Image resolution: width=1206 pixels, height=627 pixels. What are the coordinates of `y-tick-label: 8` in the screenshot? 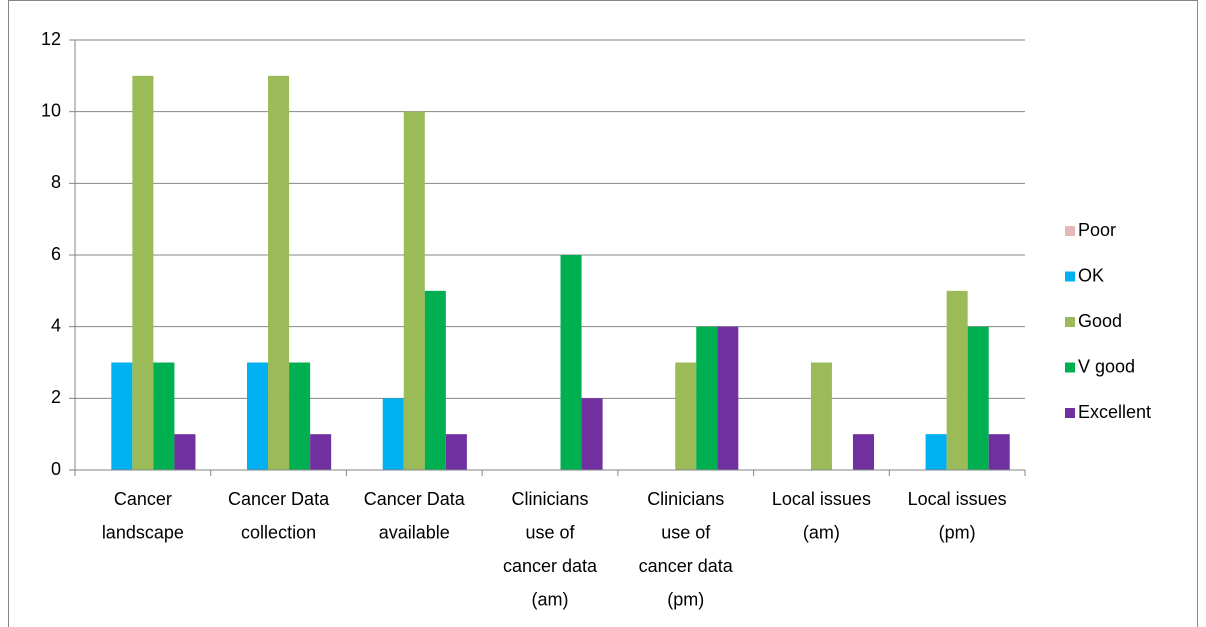 It's located at (56, 182).